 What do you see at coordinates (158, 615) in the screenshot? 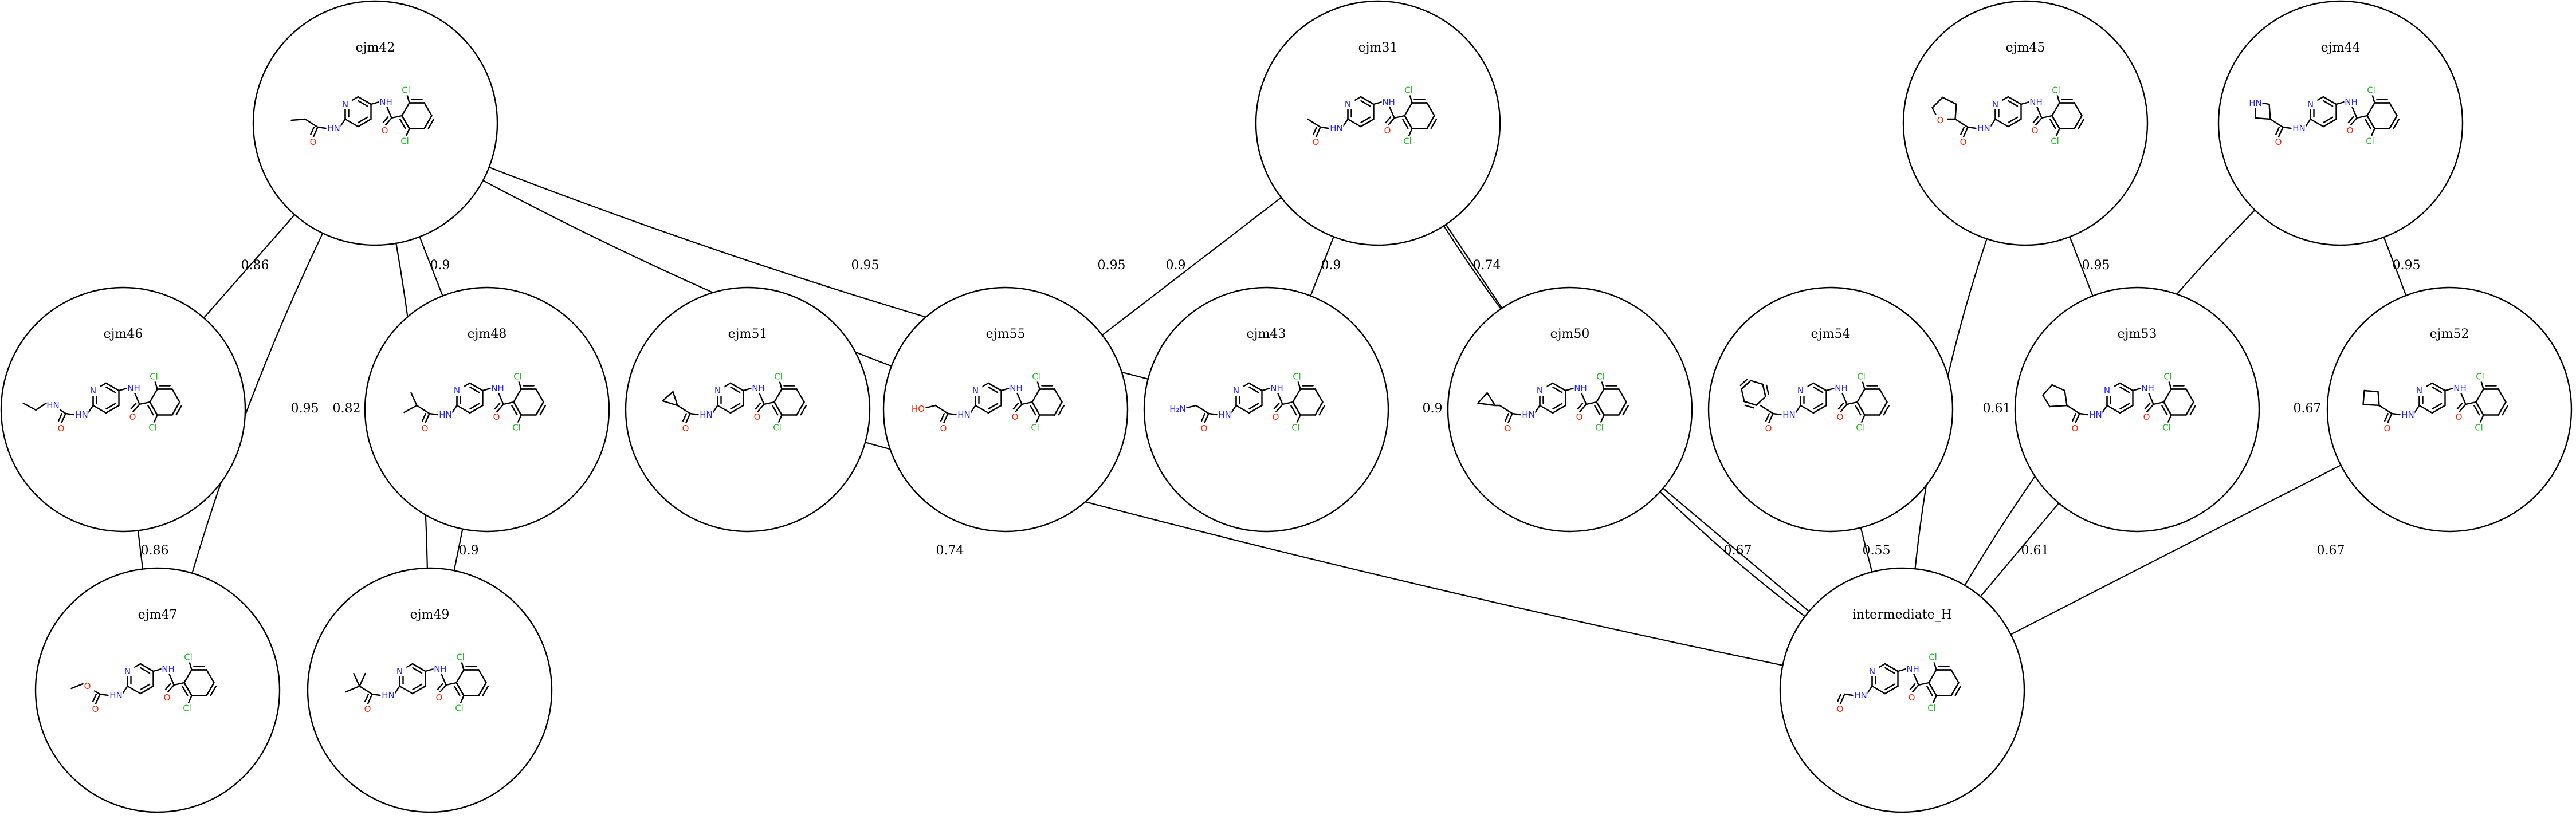
I see `node-label: ejm47` at bounding box center [158, 615].